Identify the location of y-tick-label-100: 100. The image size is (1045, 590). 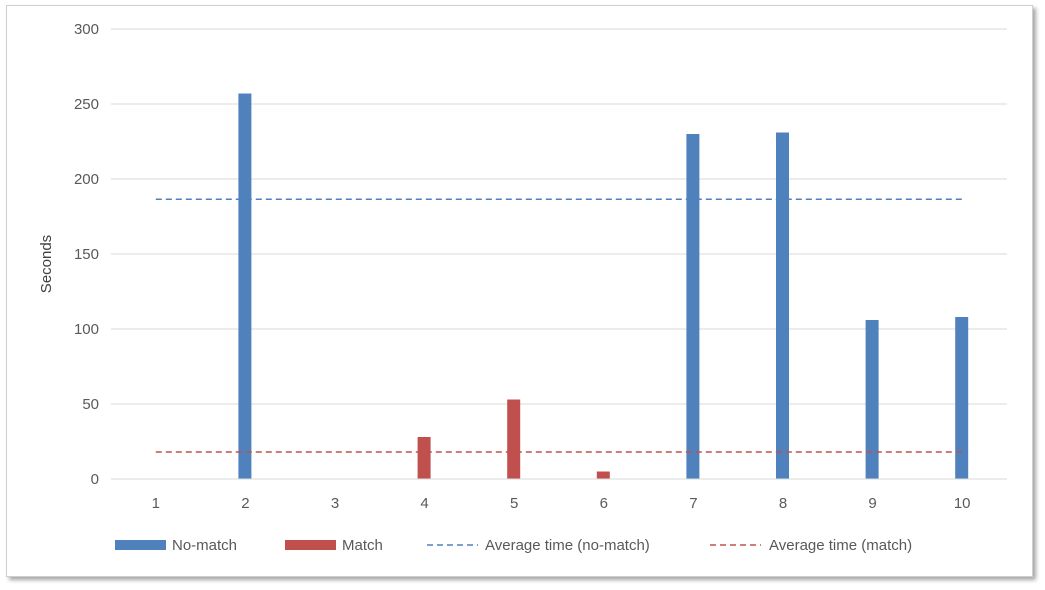
(86, 329).